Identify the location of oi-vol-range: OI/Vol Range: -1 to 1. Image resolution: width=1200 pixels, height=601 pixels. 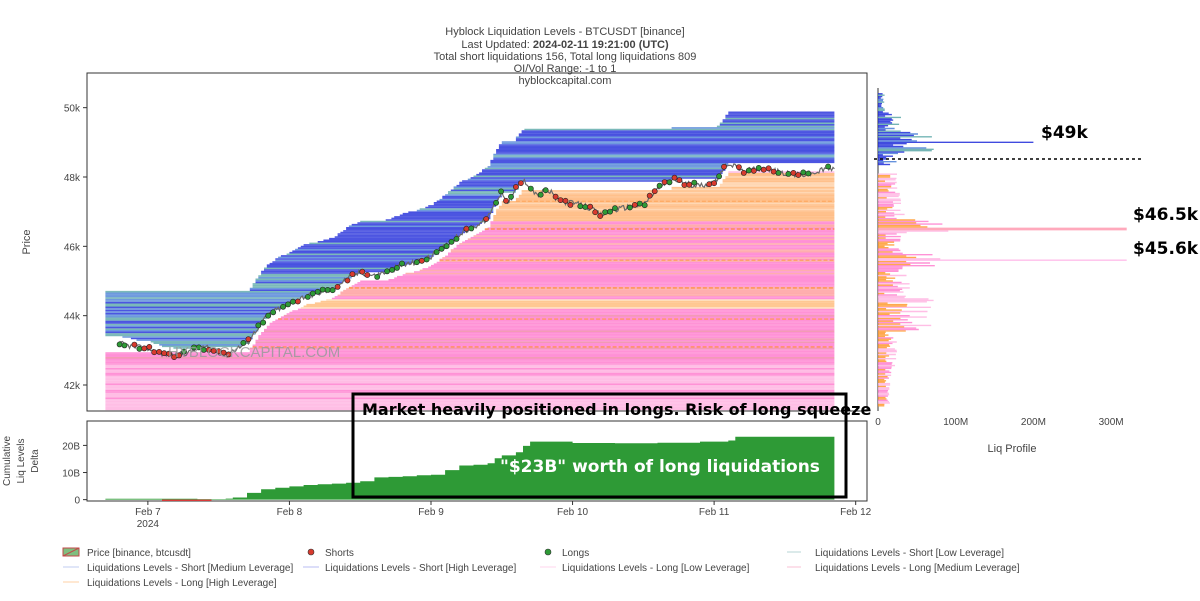
(565, 69).